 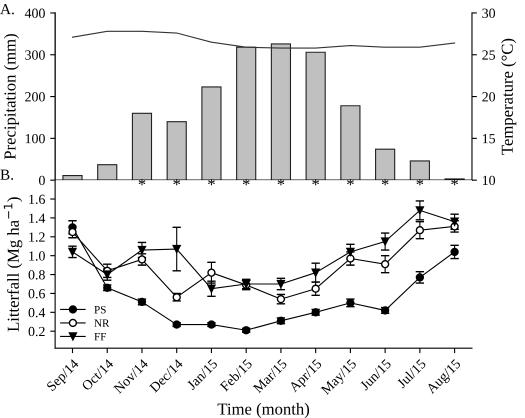 What do you see at coordinates (489, 13) in the screenshot?
I see `y2-tick-label: 30` at bounding box center [489, 13].